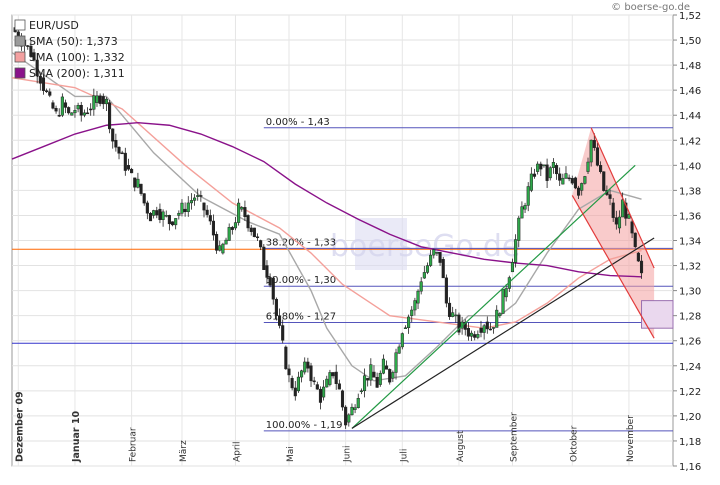 The image size is (720, 485). What do you see at coordinates (73, 41) in the screenshot?
I see `legend-label: SMA (50): 1,373` at bounding box center [73, 41].